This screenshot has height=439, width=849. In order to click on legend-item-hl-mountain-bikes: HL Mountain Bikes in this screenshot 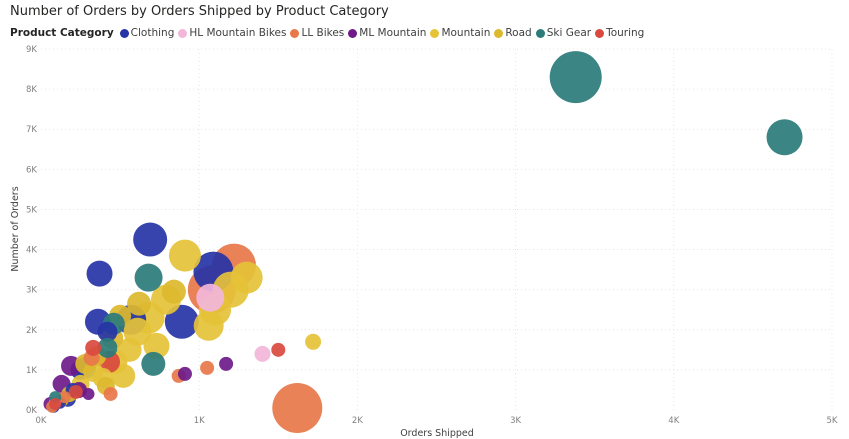, I will do `click(232, 33)`.